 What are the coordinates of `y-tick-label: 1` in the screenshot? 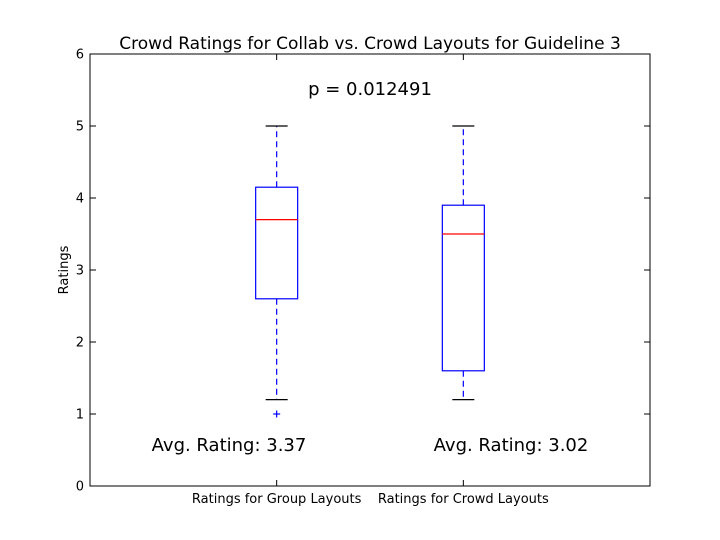 It's located at (80, 415).